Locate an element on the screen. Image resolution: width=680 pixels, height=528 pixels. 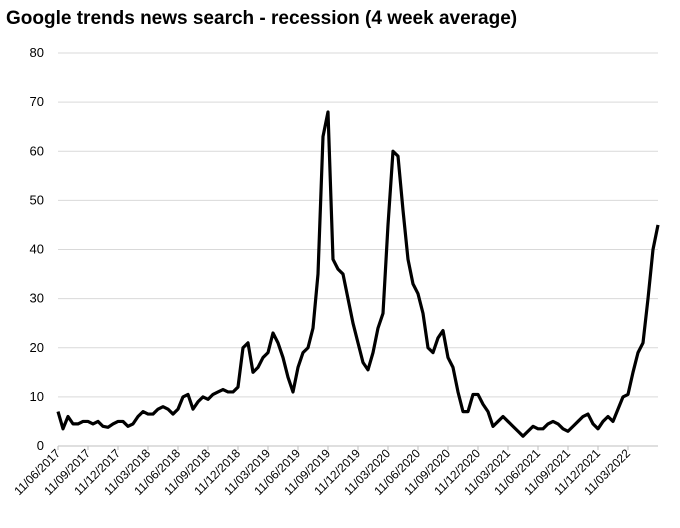
y-tick-label: 40 is located at coordinates (37, 249).